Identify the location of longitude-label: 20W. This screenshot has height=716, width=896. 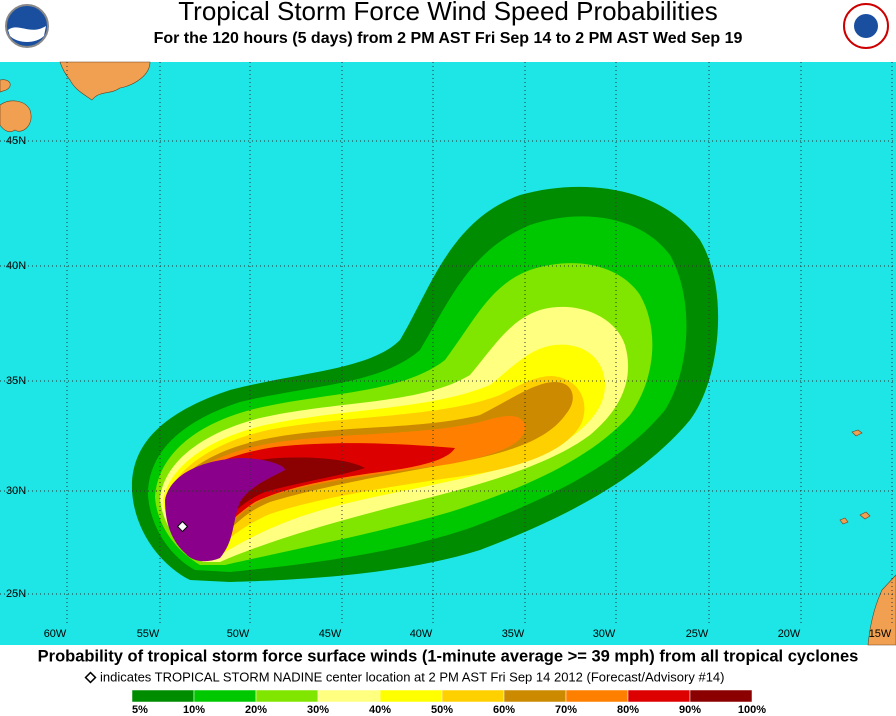
(789, 634).